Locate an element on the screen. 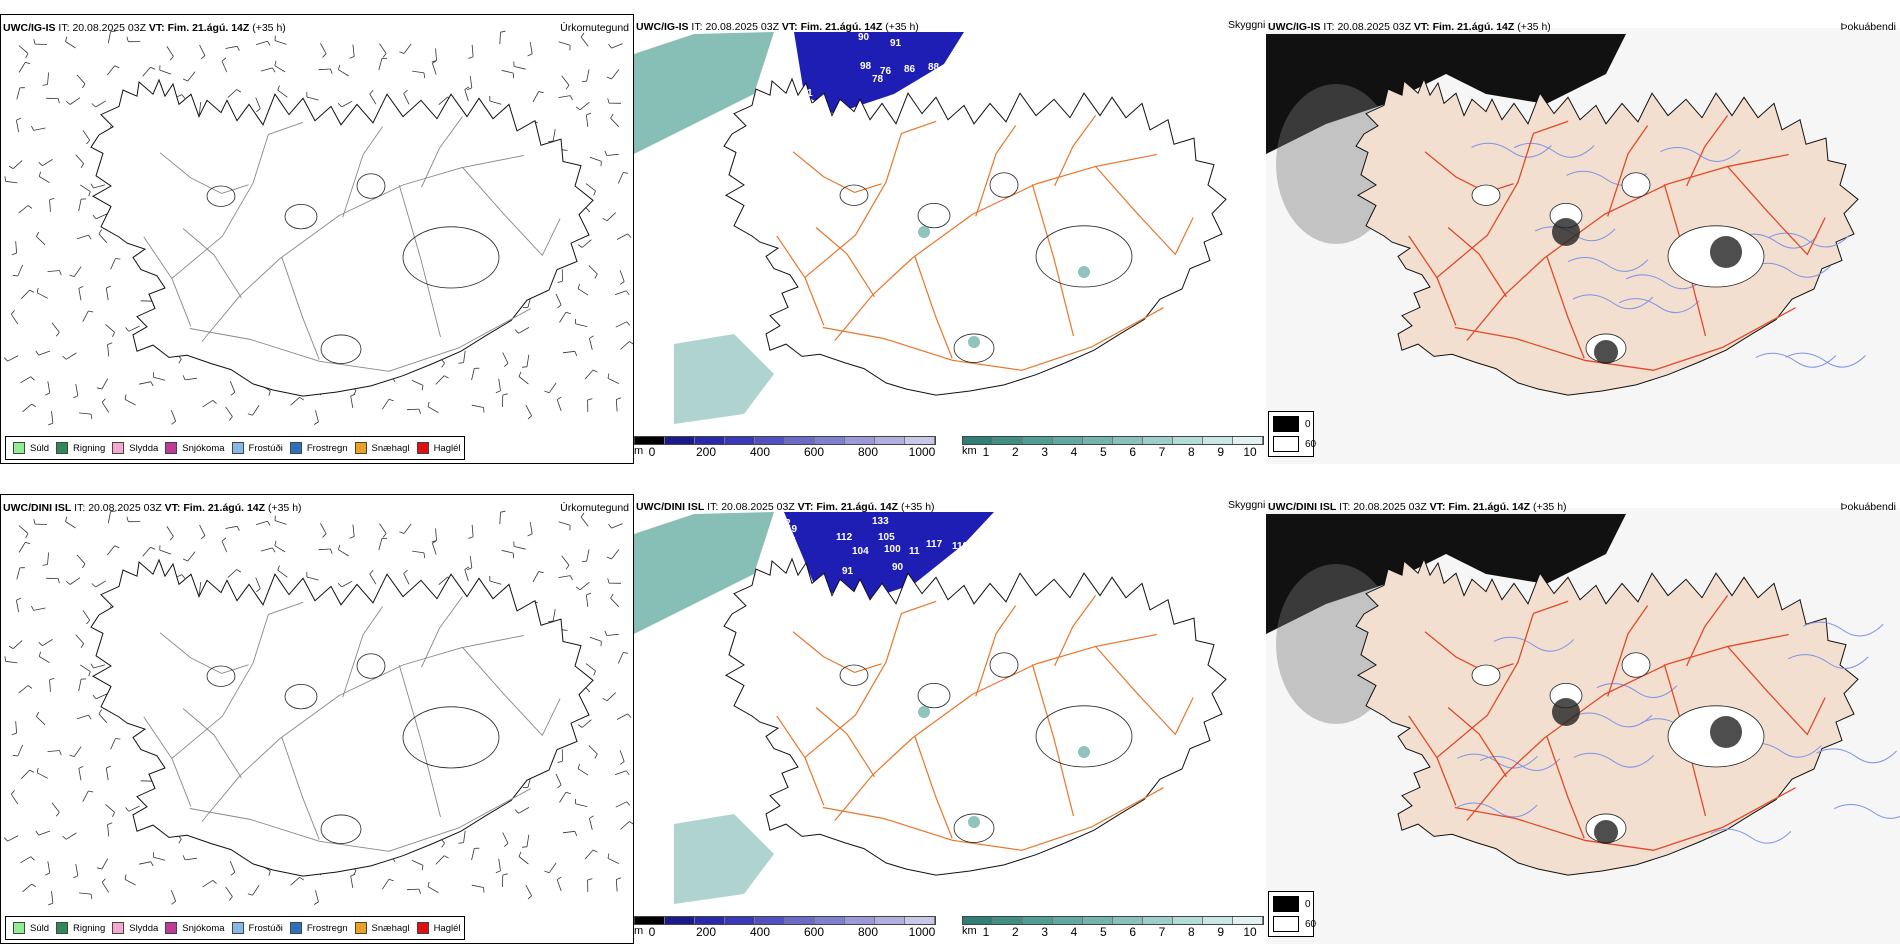  cloud-base-value: 142 is located at coordinates (782, 523).